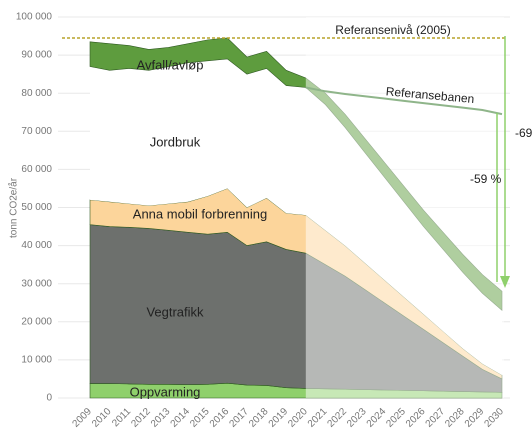 Image resolution: width=532 pixels, height=441 pixels. Describe the element at coordinates (36, 207) in the screenshot. I see `y-tick-label: 50 000` at that location.